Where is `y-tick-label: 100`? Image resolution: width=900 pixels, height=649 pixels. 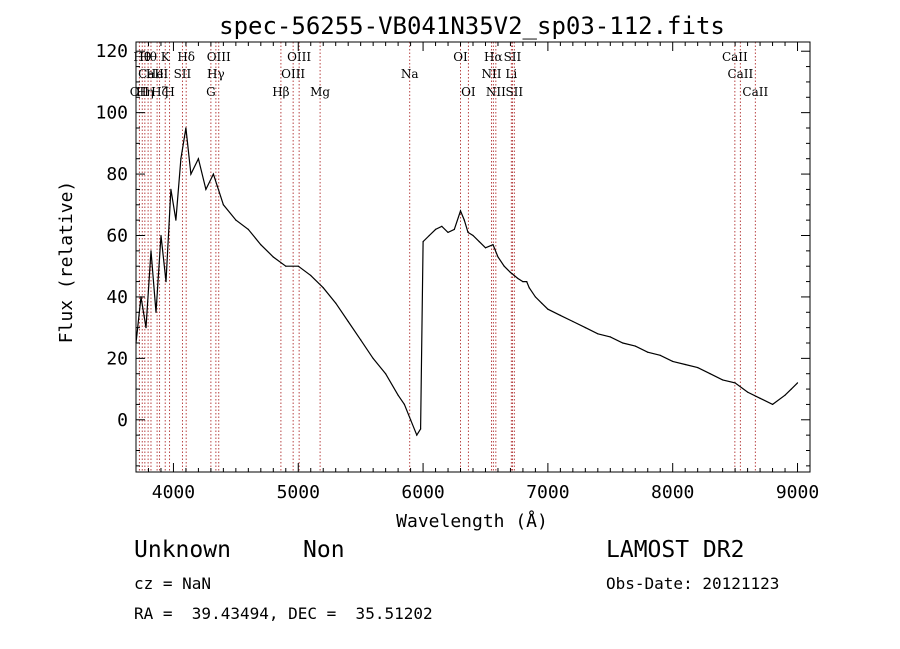
y-tick-label: 100 is located at coordinates (111, 113).